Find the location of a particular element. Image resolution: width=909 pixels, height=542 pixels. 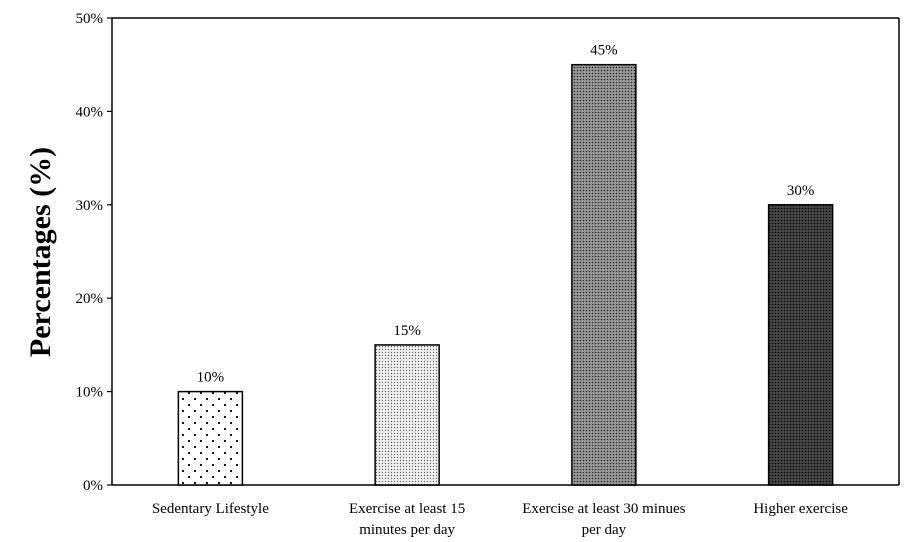

data-label: 10% is located at coordinates (211, 378).